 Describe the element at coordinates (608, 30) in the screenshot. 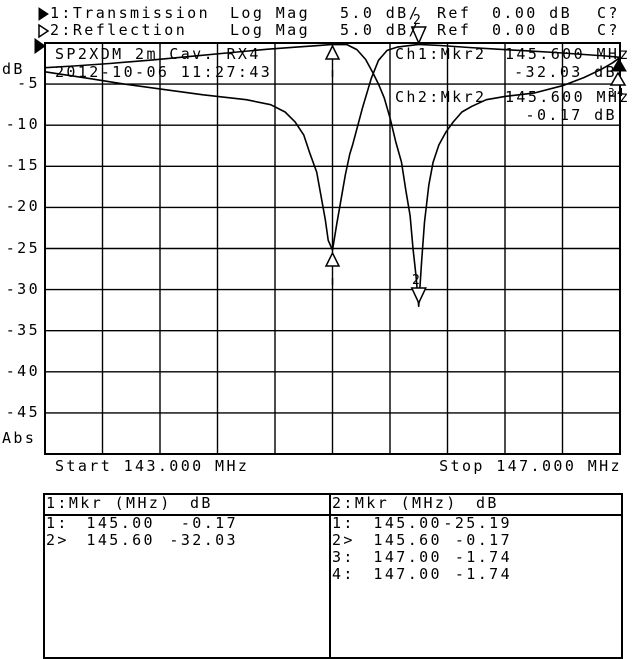

I see `ch2-cal-status: C?` at that location.